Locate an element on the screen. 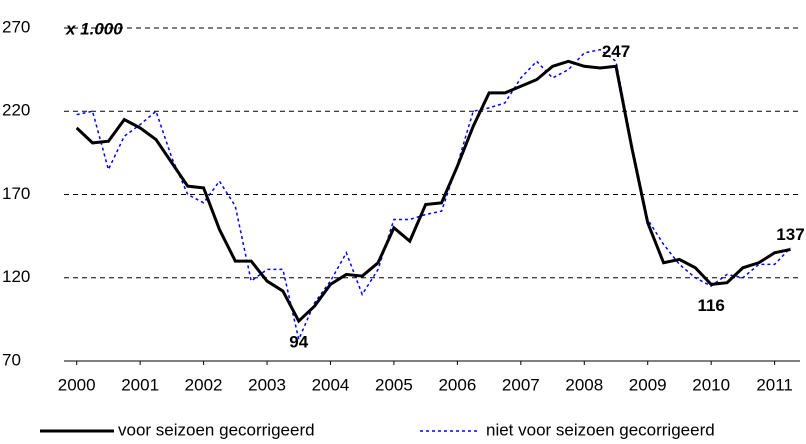  y-tick-label: 220 is located at coordinates (16, 110).